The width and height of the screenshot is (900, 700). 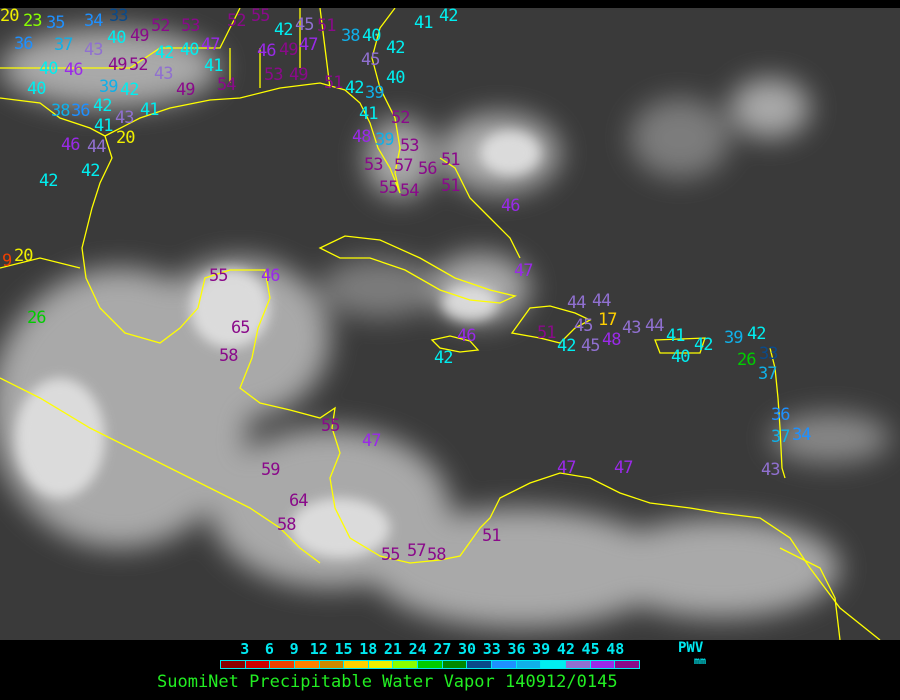 I want to click on station-pwv-value: 9, so click(x=7, y=261).